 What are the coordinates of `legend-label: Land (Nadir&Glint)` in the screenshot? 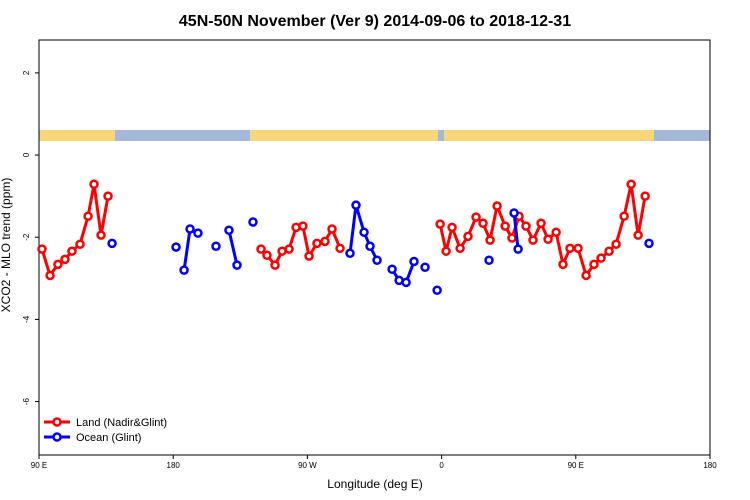 It's located at (121, 423).